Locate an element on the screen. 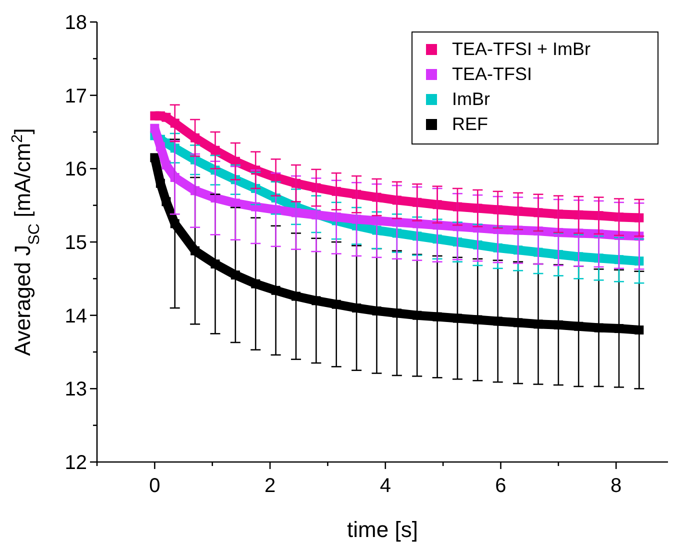  x-tick-label: 2 is located at coordinates (270, 486).